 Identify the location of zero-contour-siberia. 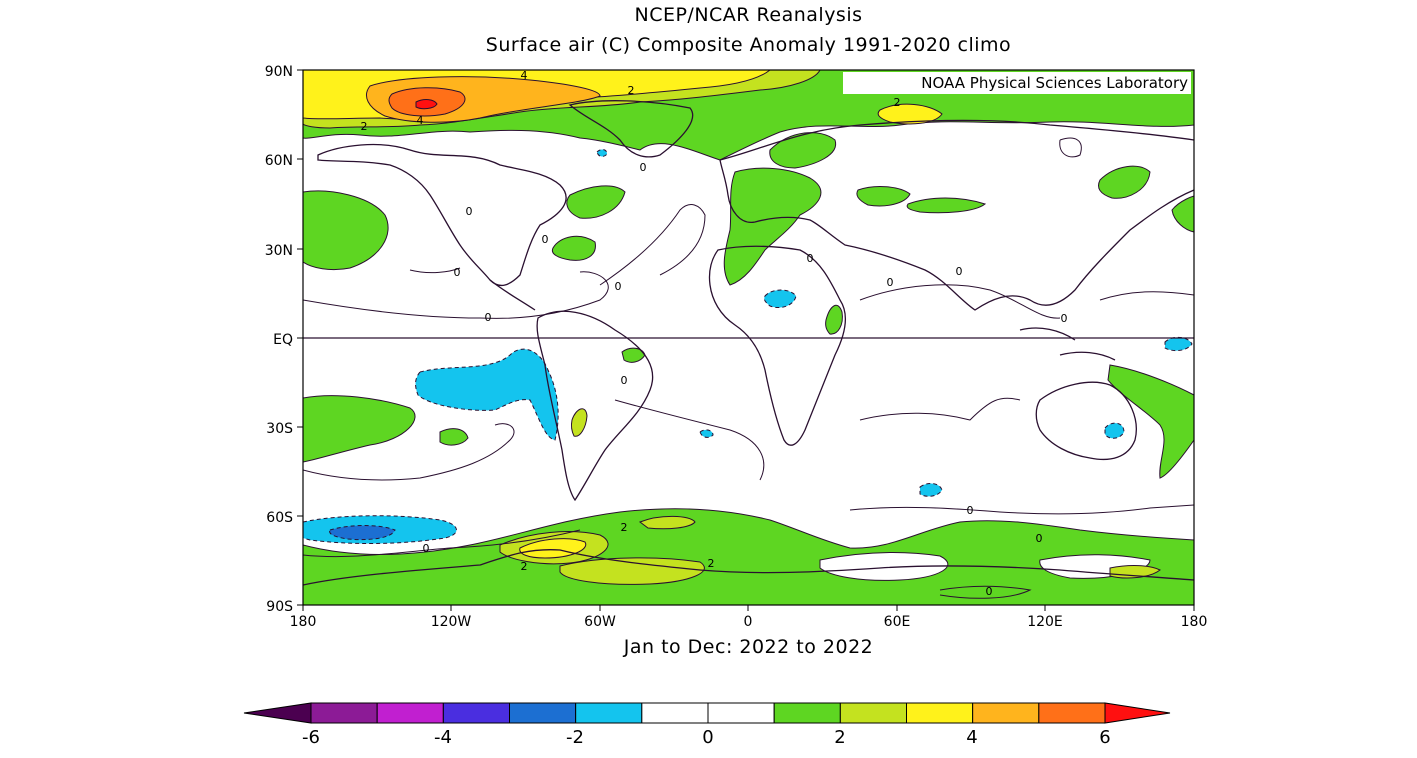
(1070, 147).